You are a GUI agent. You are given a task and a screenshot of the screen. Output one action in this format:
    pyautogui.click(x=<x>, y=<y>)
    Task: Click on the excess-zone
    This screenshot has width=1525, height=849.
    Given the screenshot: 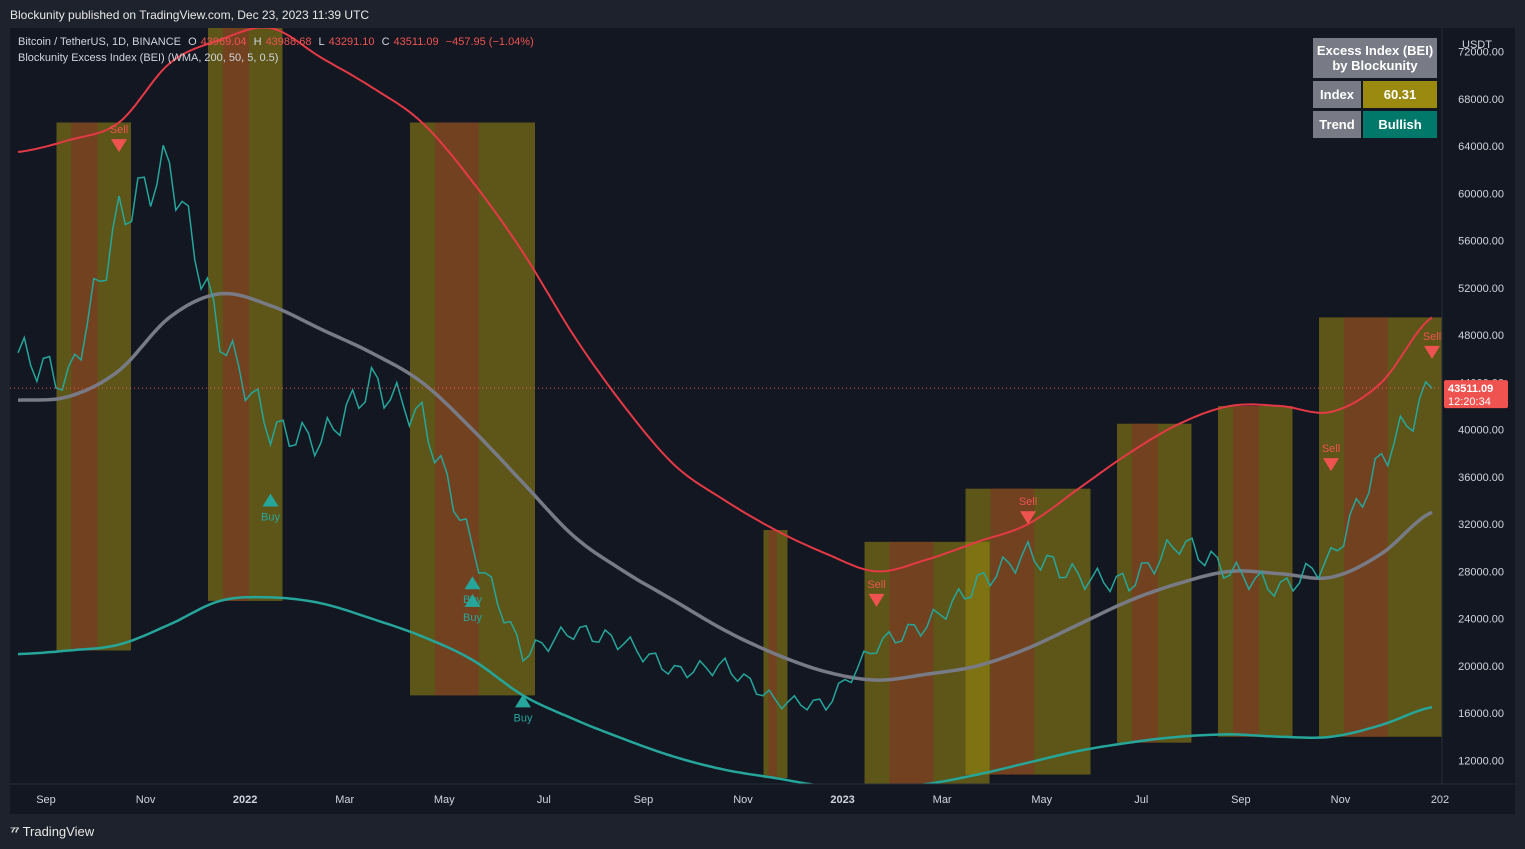 What is the action you would take?
    pyautogui.click(x=1028, y=631)
    